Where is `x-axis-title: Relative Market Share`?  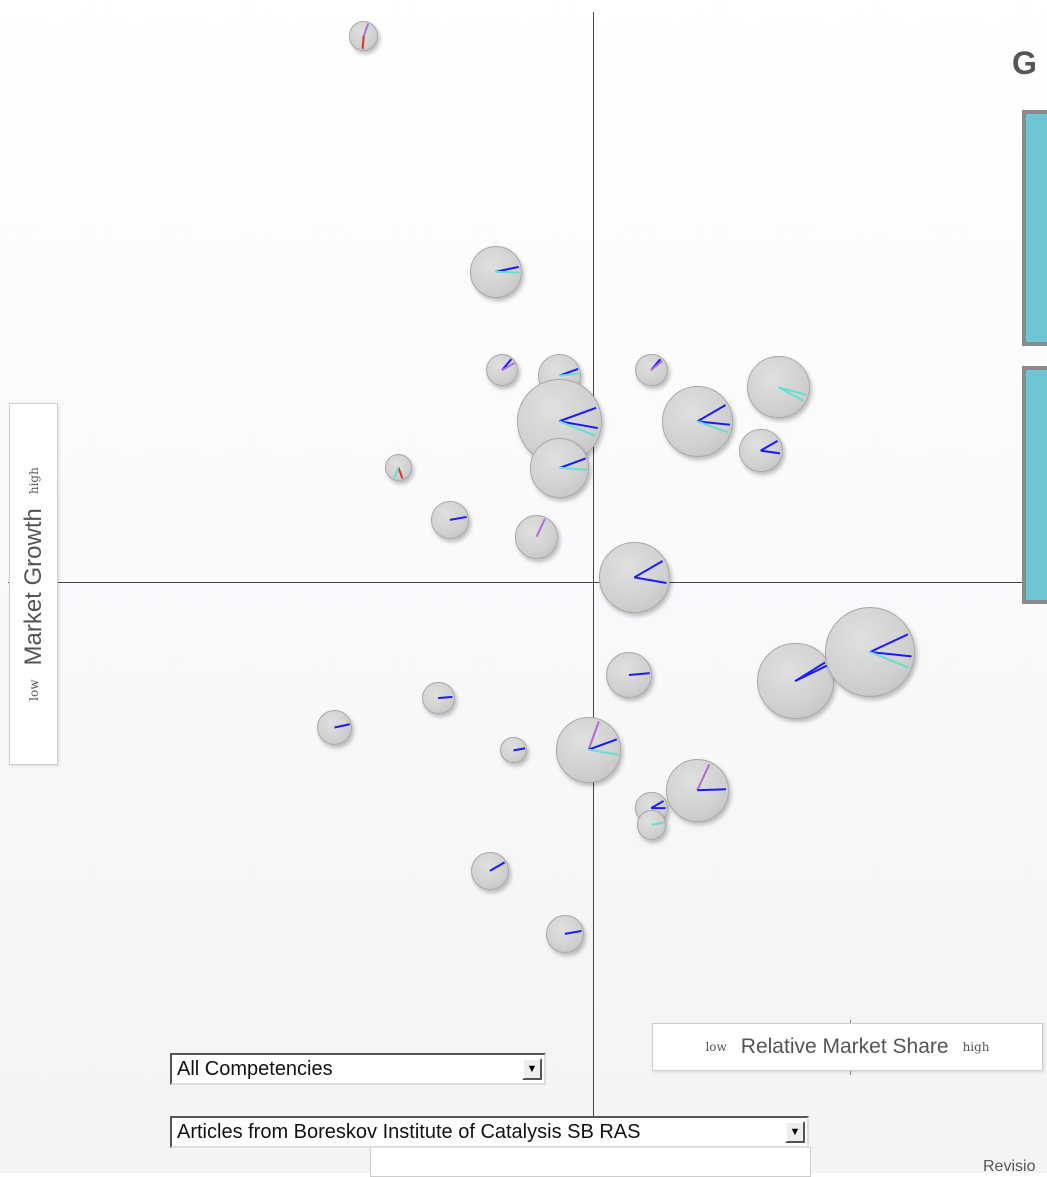 x-axis-title: Relative Market Share is located at coordinates (844, 1046).